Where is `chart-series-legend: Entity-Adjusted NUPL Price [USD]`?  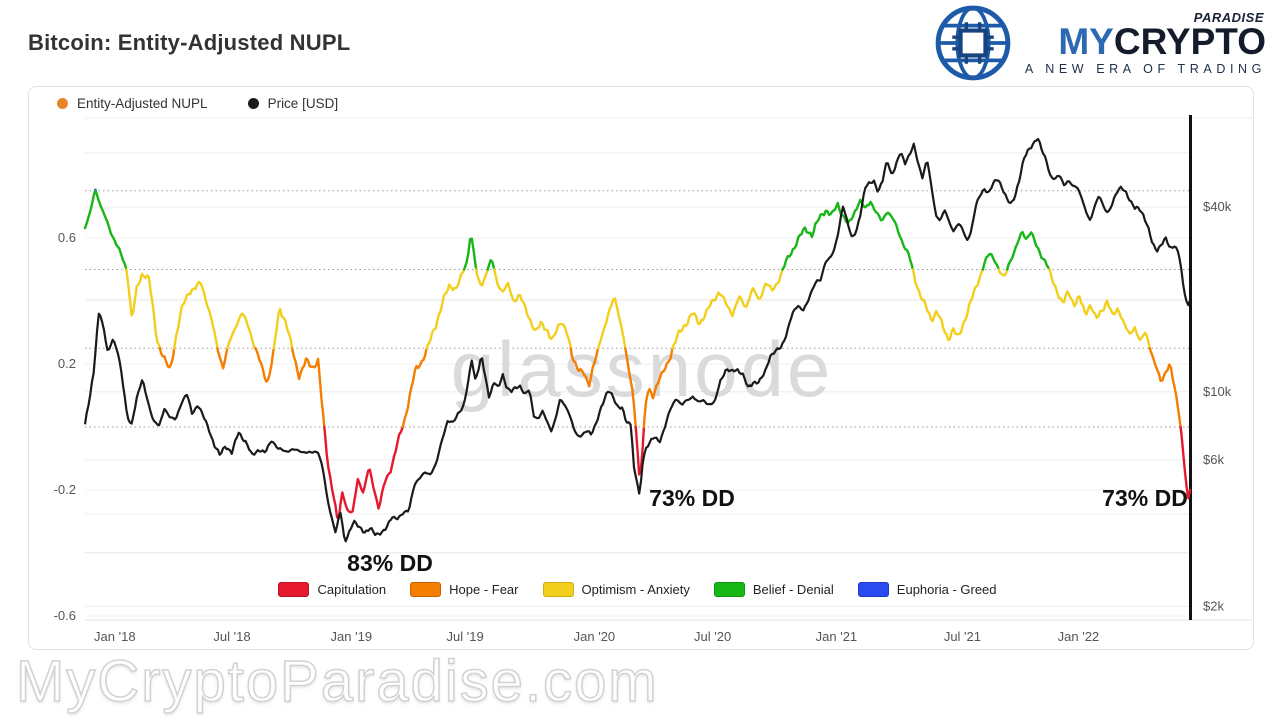 chart-series-legend: Entity-Adjusted NUPL Price [USD] is located at coordinates (197, 103).